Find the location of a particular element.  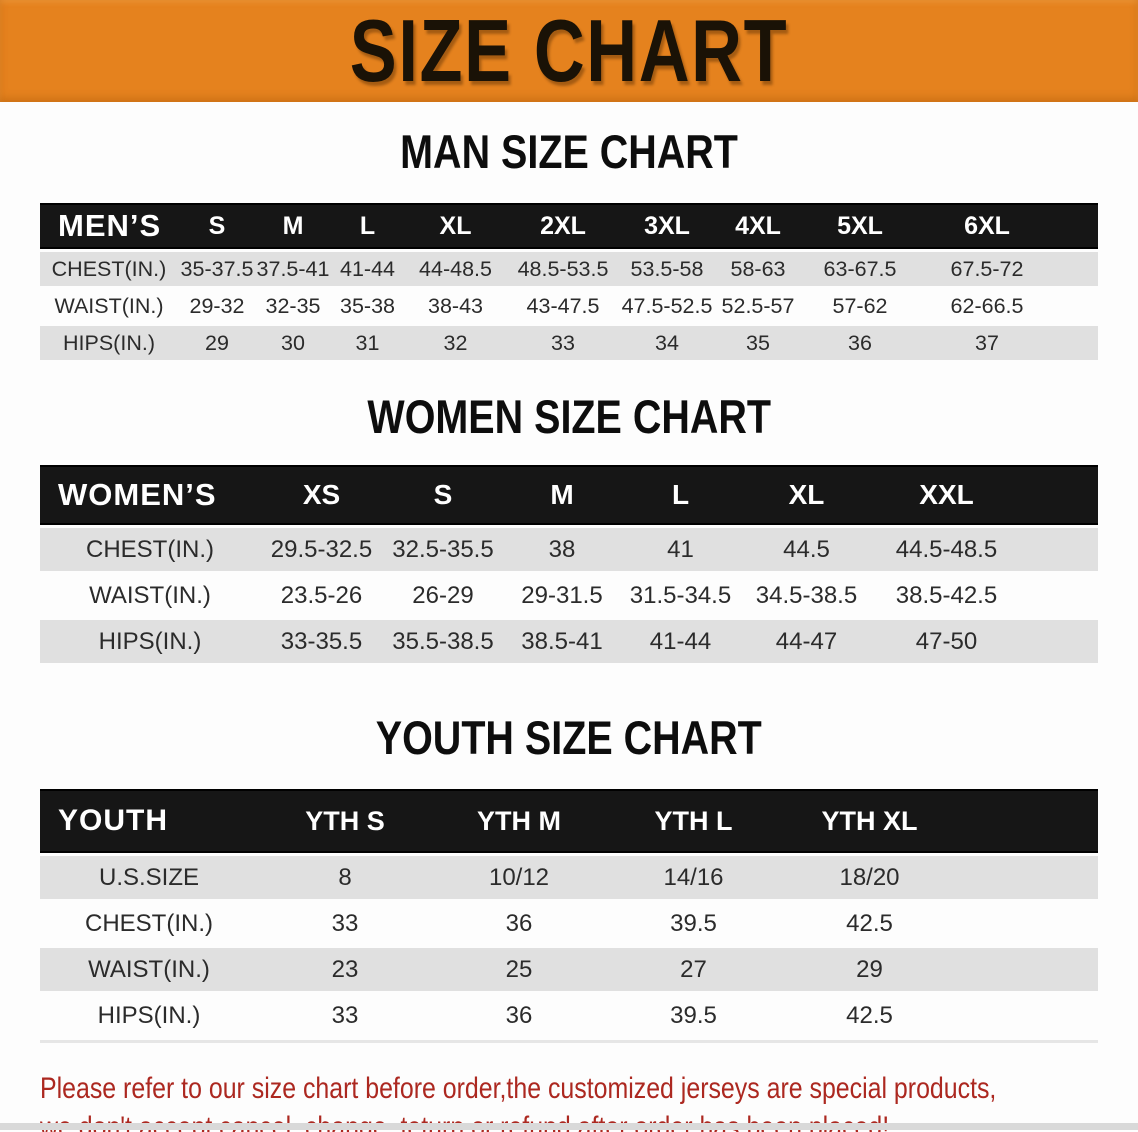

cell: 18/20 is located at coordinates (939, 877).